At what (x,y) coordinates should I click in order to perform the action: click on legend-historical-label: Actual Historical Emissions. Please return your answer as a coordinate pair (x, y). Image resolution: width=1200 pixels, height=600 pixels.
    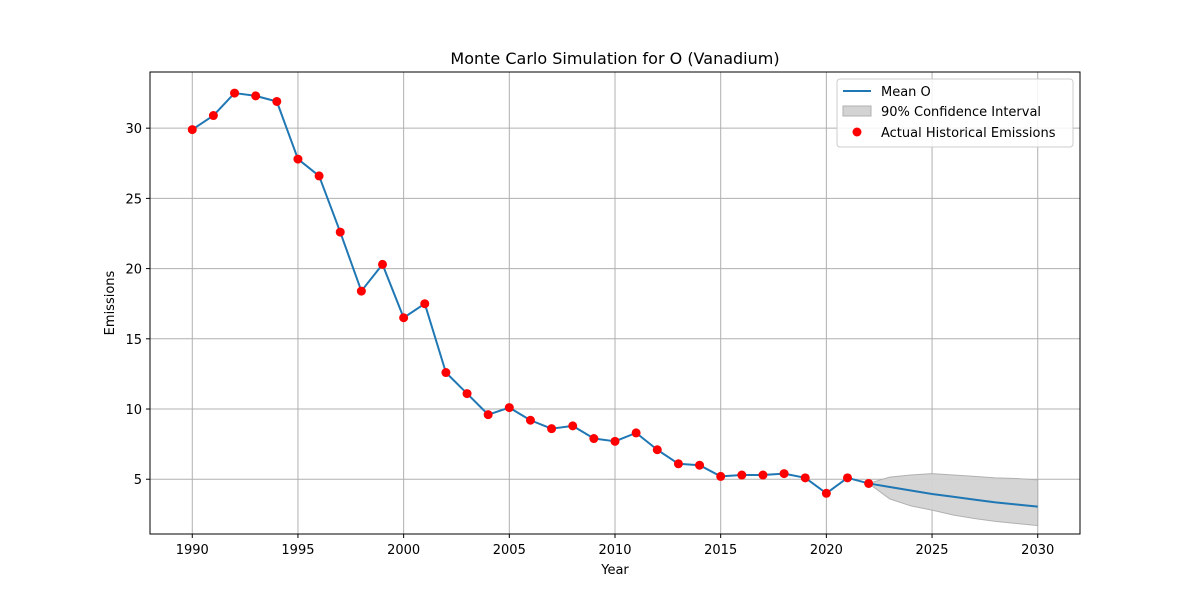
    Looking at the image, I should click on (968, 133).